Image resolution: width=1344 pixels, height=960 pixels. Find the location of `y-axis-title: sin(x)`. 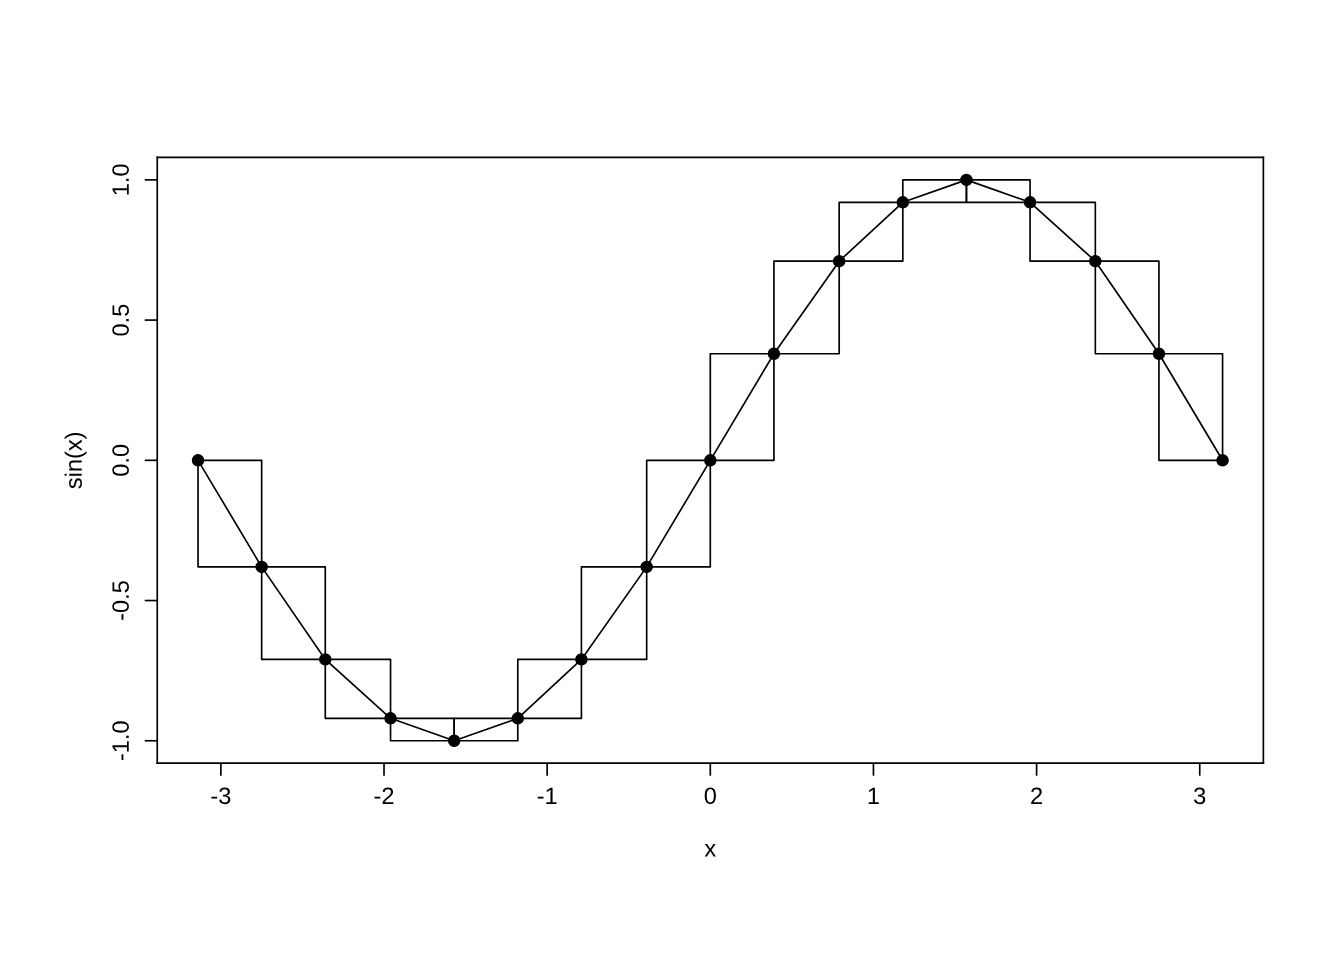

y-axis-title: sin(x) is located at coordinates (75, 460).